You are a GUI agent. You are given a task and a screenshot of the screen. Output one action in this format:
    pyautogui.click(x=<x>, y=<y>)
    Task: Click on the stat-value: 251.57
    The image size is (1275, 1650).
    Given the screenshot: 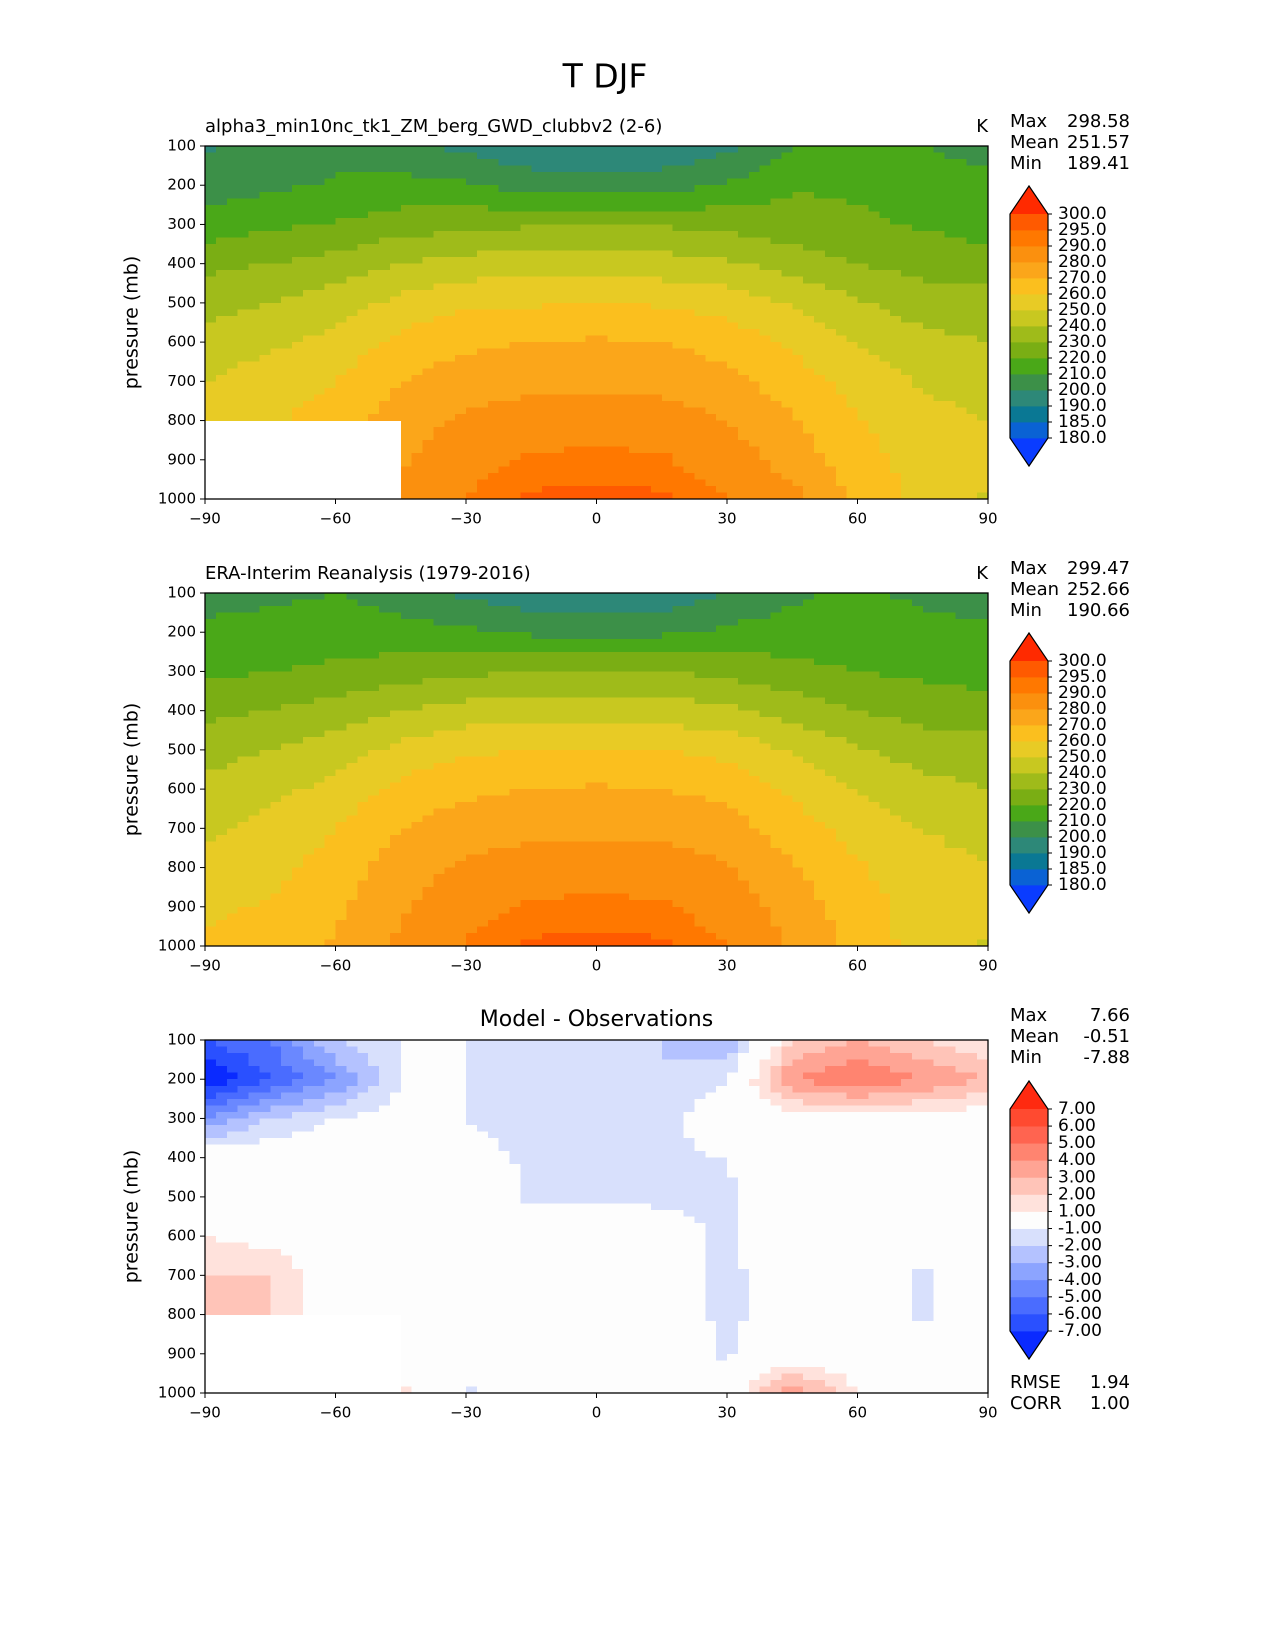 What is the action you would take?
    pyautogui.click(x=1098, y=142)
    